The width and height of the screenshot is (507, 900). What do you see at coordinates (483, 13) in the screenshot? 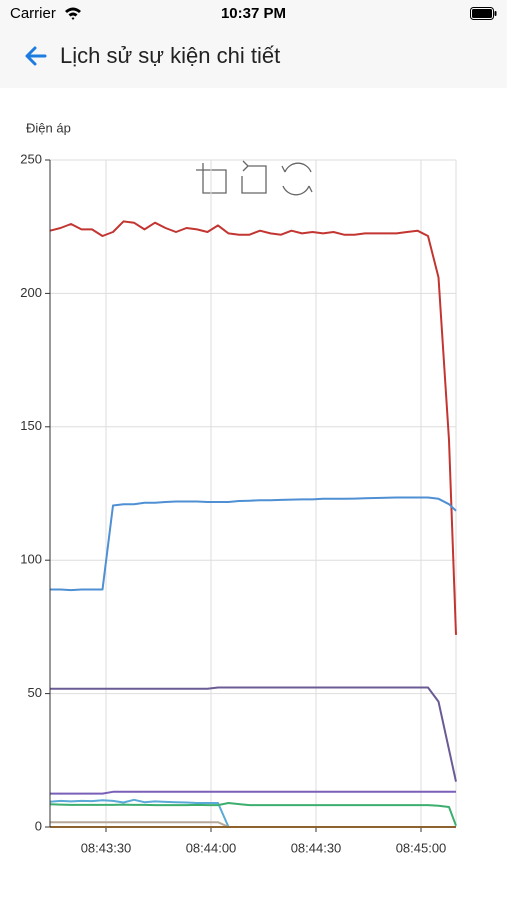
I see `battery-icon` at bounding box center [483, 13].